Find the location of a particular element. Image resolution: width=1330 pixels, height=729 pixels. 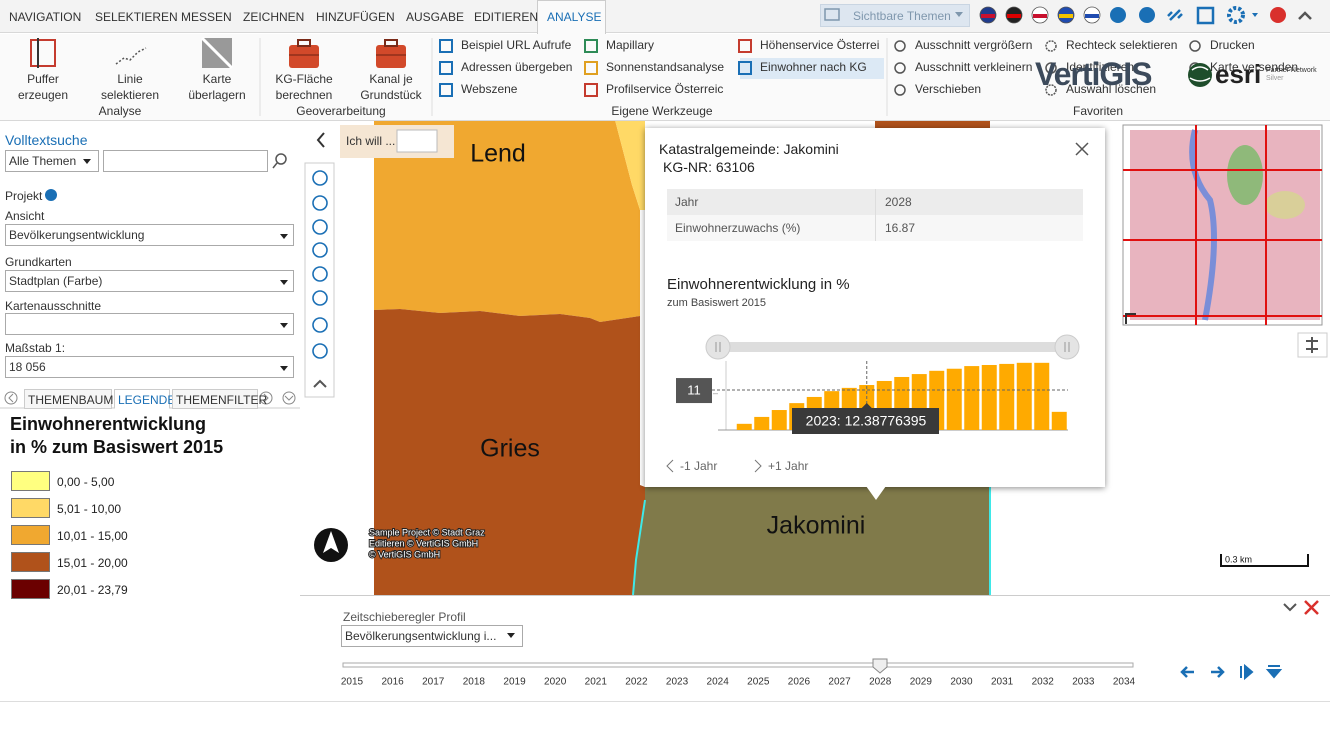

menu-tab: ANALYSE is located at coordinates (574, 17).